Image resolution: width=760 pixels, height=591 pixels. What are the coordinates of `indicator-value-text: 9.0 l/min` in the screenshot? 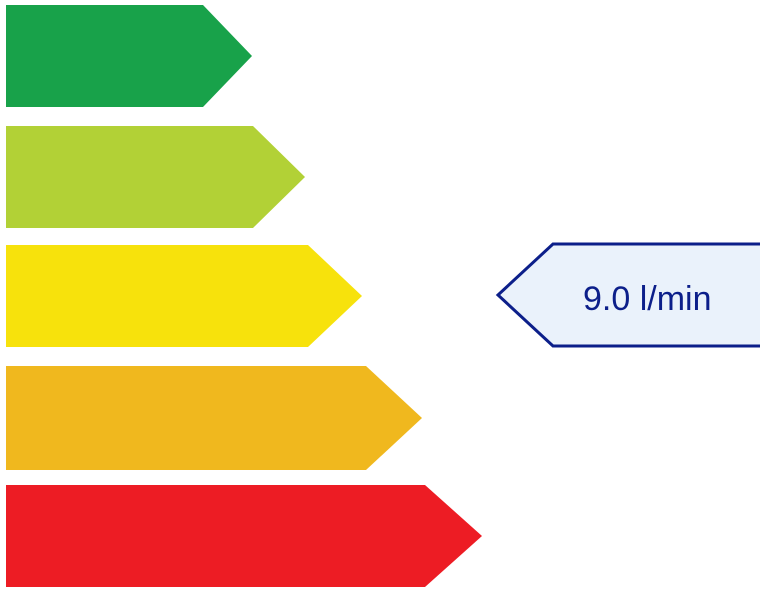 It's located at (647, 299).